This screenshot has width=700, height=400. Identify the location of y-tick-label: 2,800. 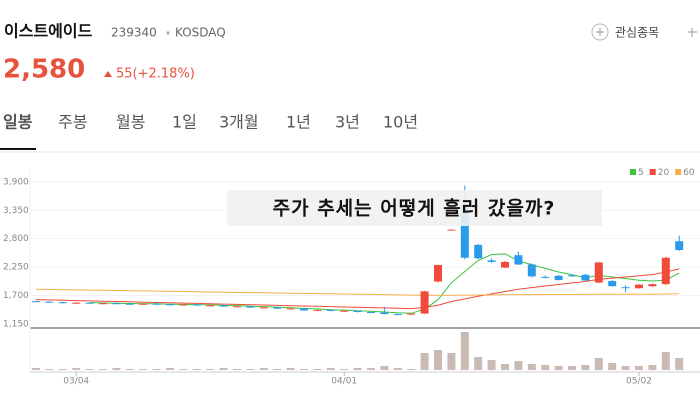
(16, 239).